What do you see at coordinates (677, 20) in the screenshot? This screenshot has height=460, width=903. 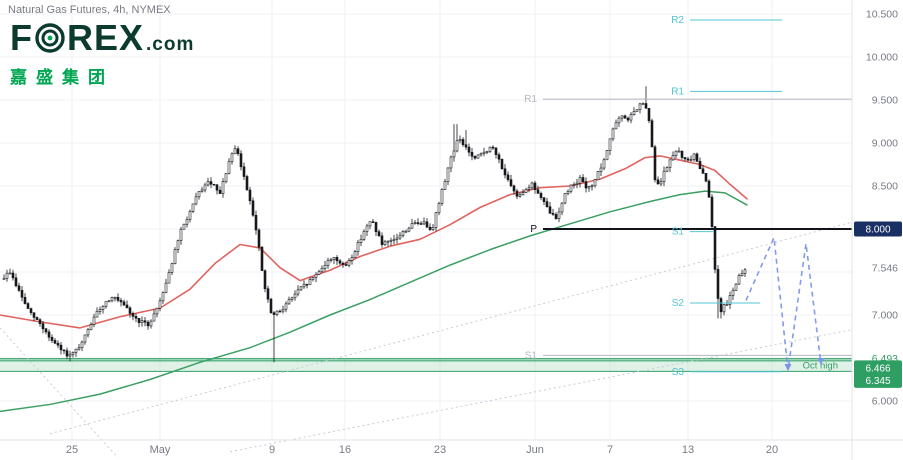 I see `pivot-label-r2: R2` at bounding box center [677, 20].